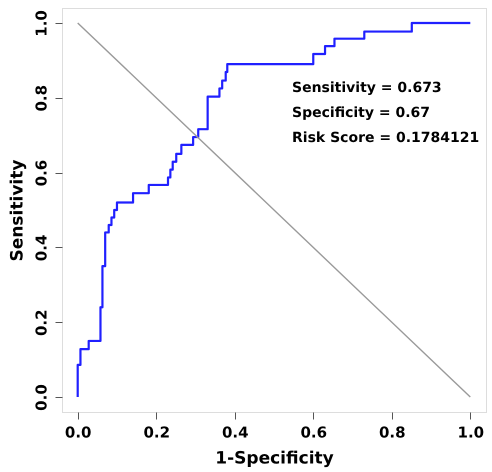  Describe the element at coordinates (392, 433) in the screenshot. I see `x-tick-label: 0.8` at that location.